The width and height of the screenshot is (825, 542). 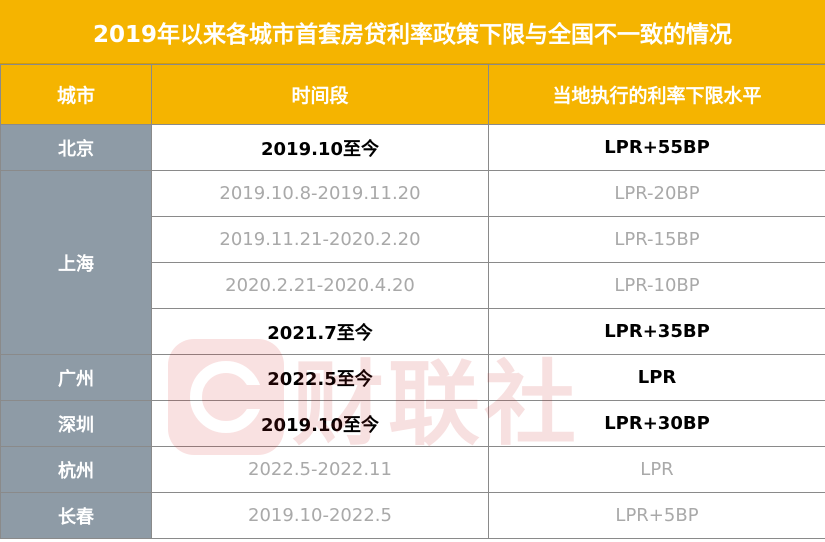 I want to click on header-period: 时间段, so click(x=320, y=94).